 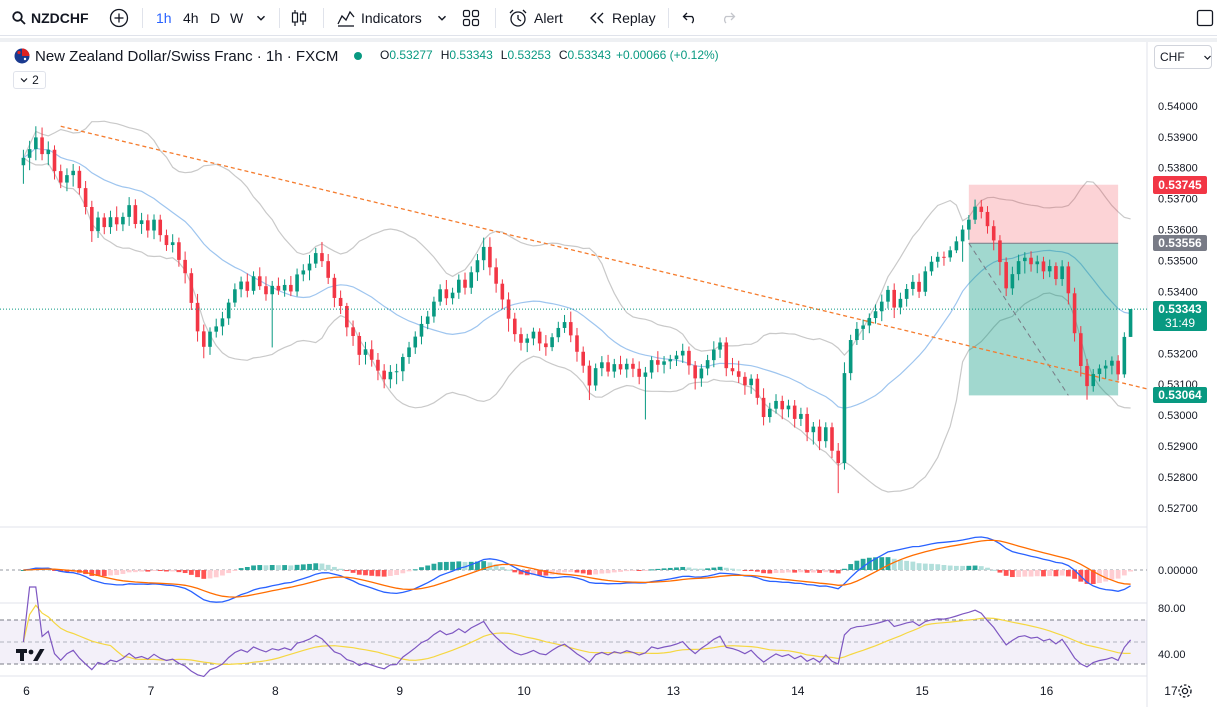 What do you see at coordinates (471, 18) in the screenshot?
I see `layout-button` at bounding box center [471, 18].